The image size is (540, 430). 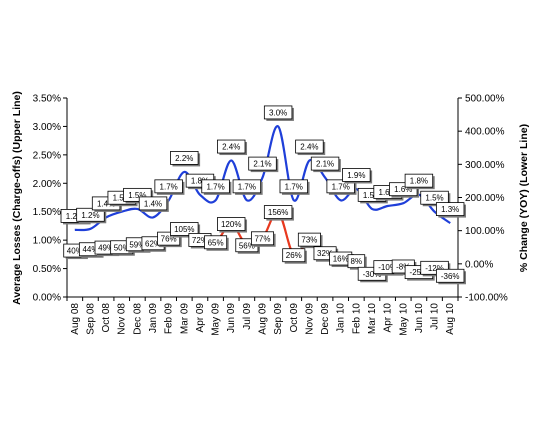 What do you see at coordinates (153, 318) in the screenshot?
I see `x-tick-label: Jan 09` at bounding box center [153, 318].